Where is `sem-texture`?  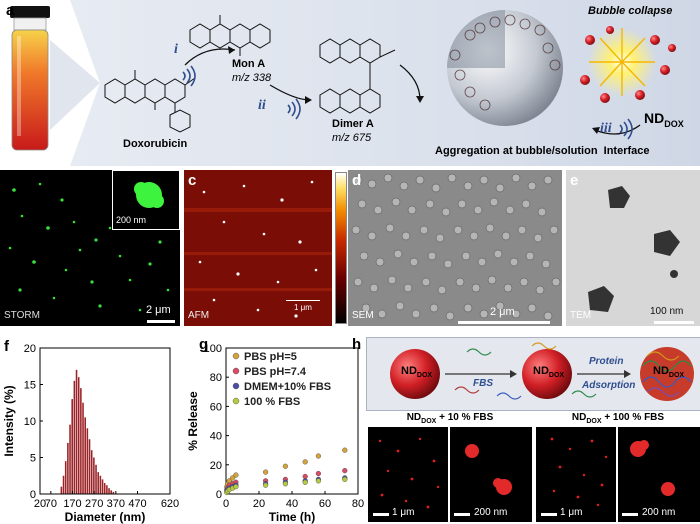 sem-texture is located at coordinates (456, 247).